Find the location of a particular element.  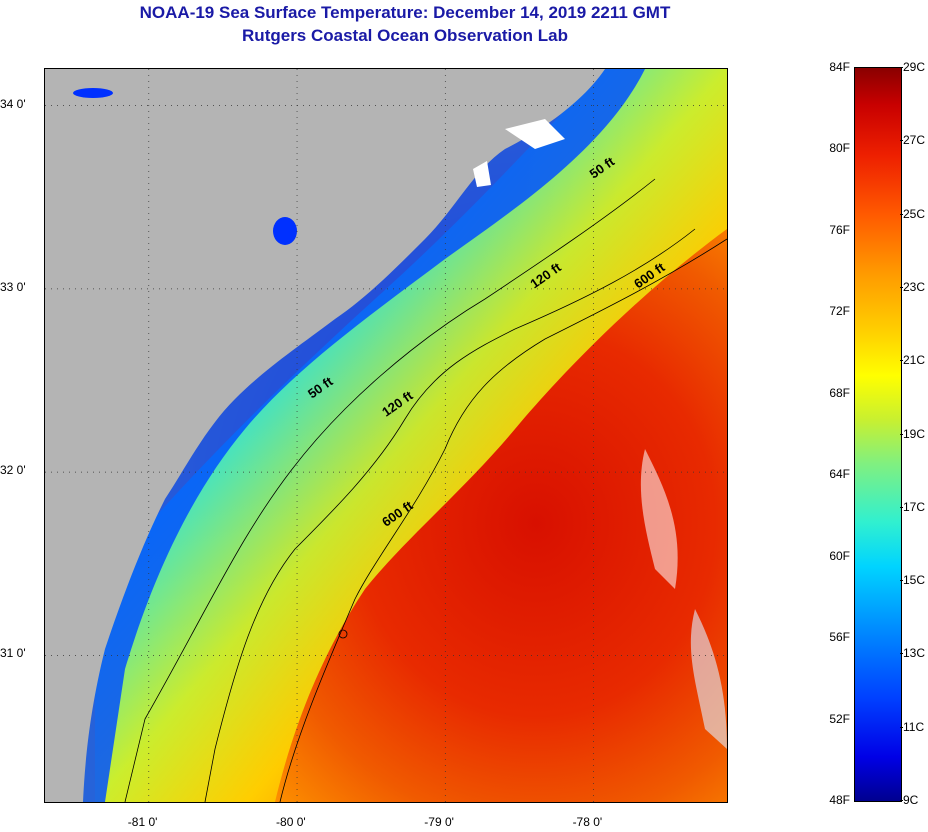

temperature-colorbar is located at coordinates (878, 434).